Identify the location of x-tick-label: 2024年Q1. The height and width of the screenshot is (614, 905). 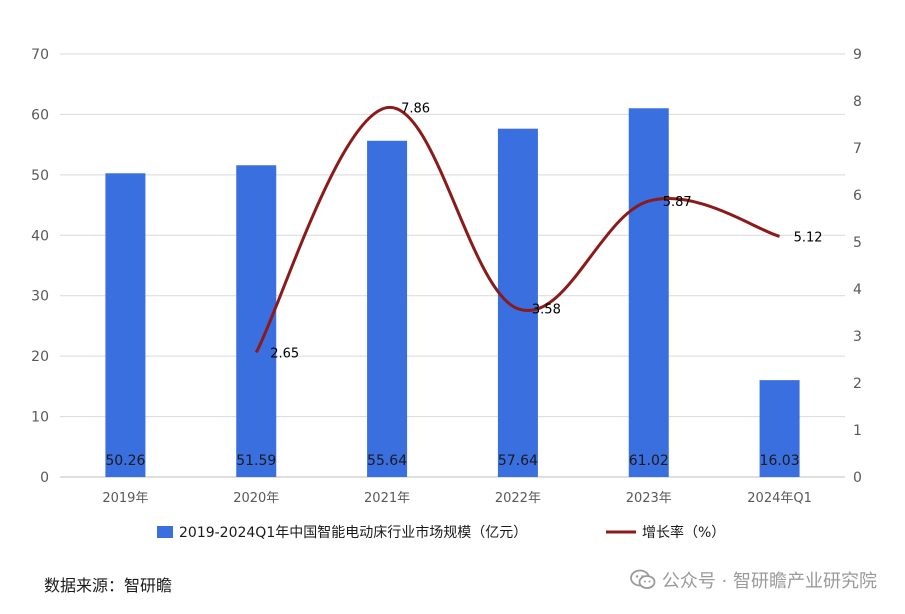
(779, 498).